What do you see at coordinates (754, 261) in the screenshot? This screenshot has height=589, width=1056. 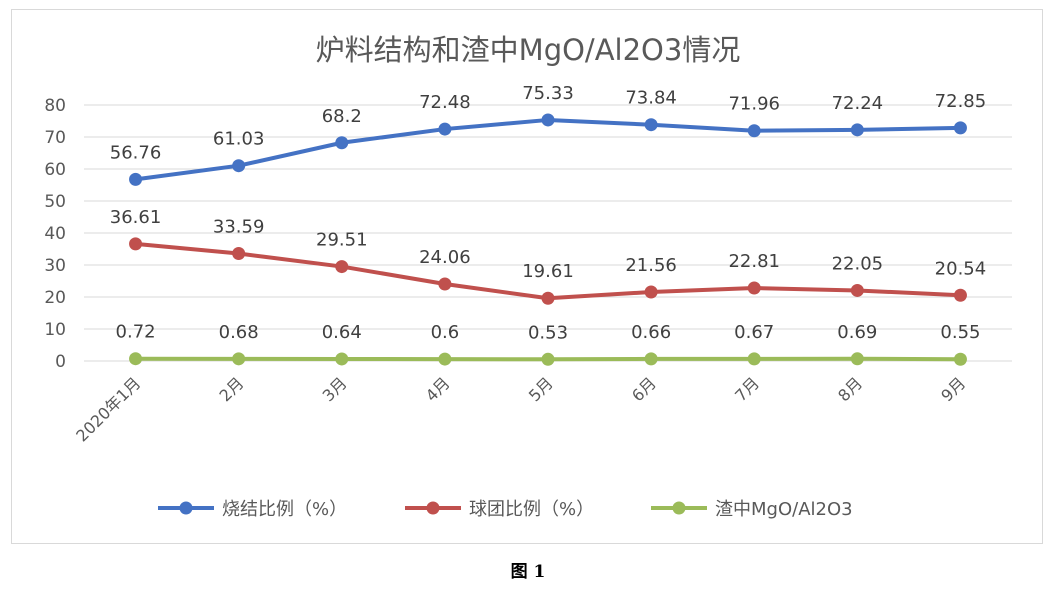 I see `data-label: 22.81` at bounding box center [754, 261].